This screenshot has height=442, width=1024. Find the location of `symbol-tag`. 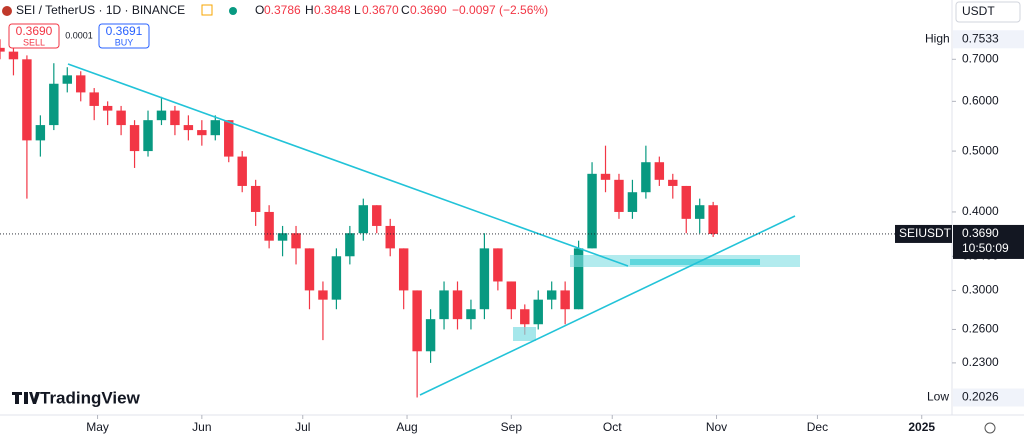

symbol-tag is located at coordinates (923, 233).